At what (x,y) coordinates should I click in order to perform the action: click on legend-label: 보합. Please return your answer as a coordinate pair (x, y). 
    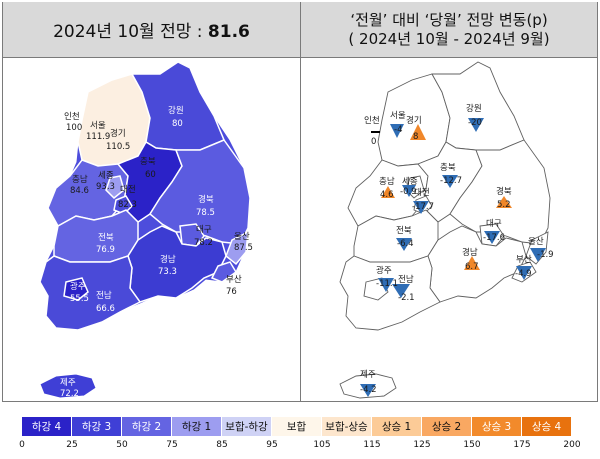
    Looking at the image, I should click on (296, 427).